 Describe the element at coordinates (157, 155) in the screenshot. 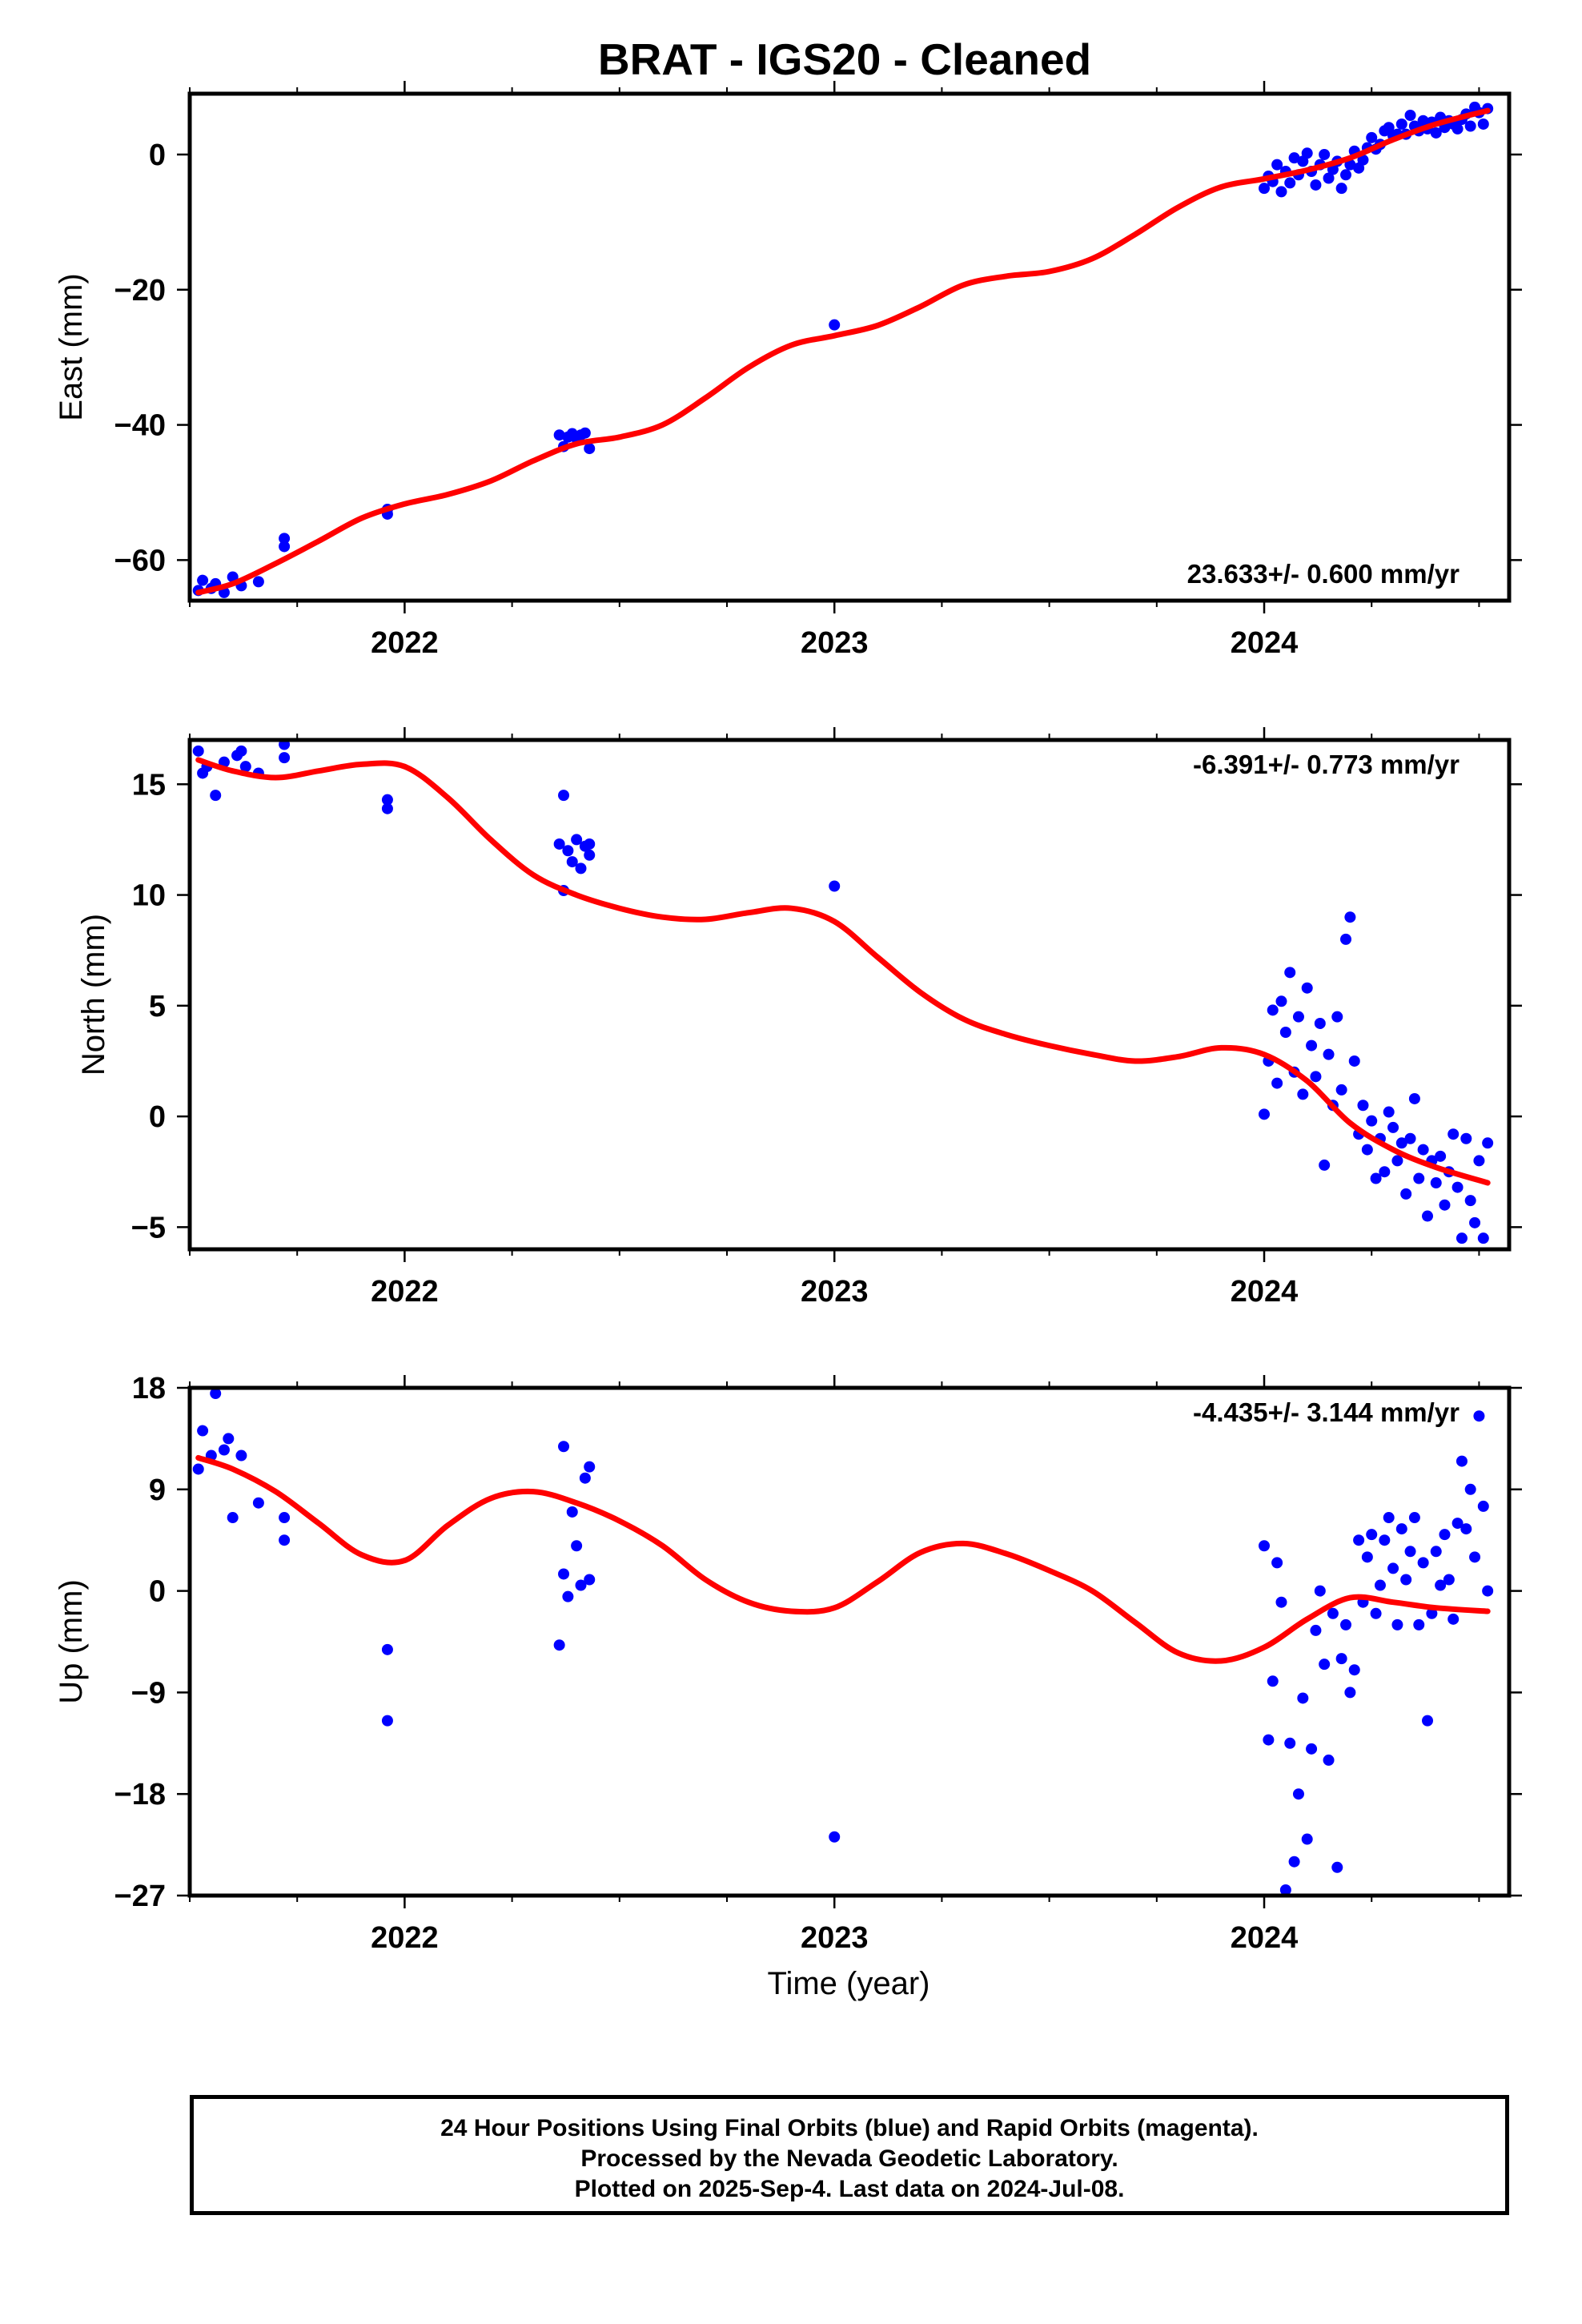

I see `panel-1-y-tick-label: 0` at that location.